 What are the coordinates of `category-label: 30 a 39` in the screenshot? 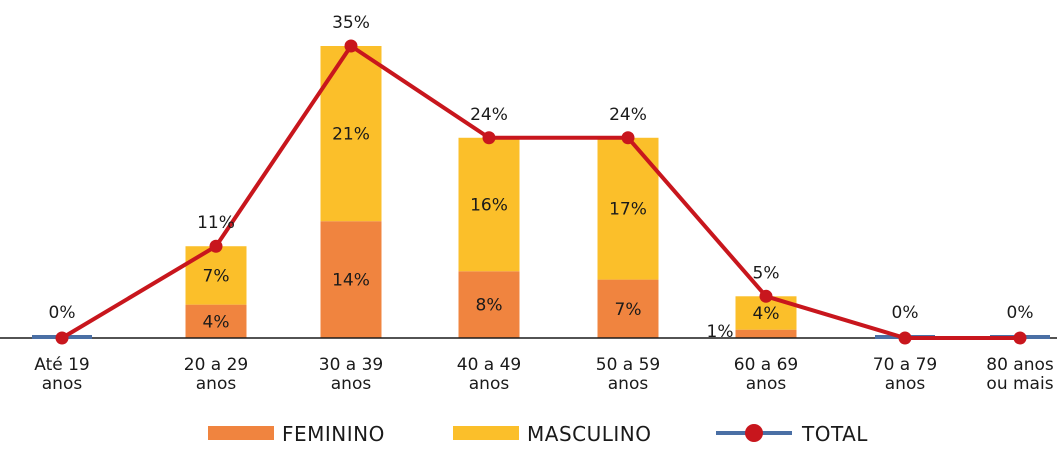 It's located at (351, 365).